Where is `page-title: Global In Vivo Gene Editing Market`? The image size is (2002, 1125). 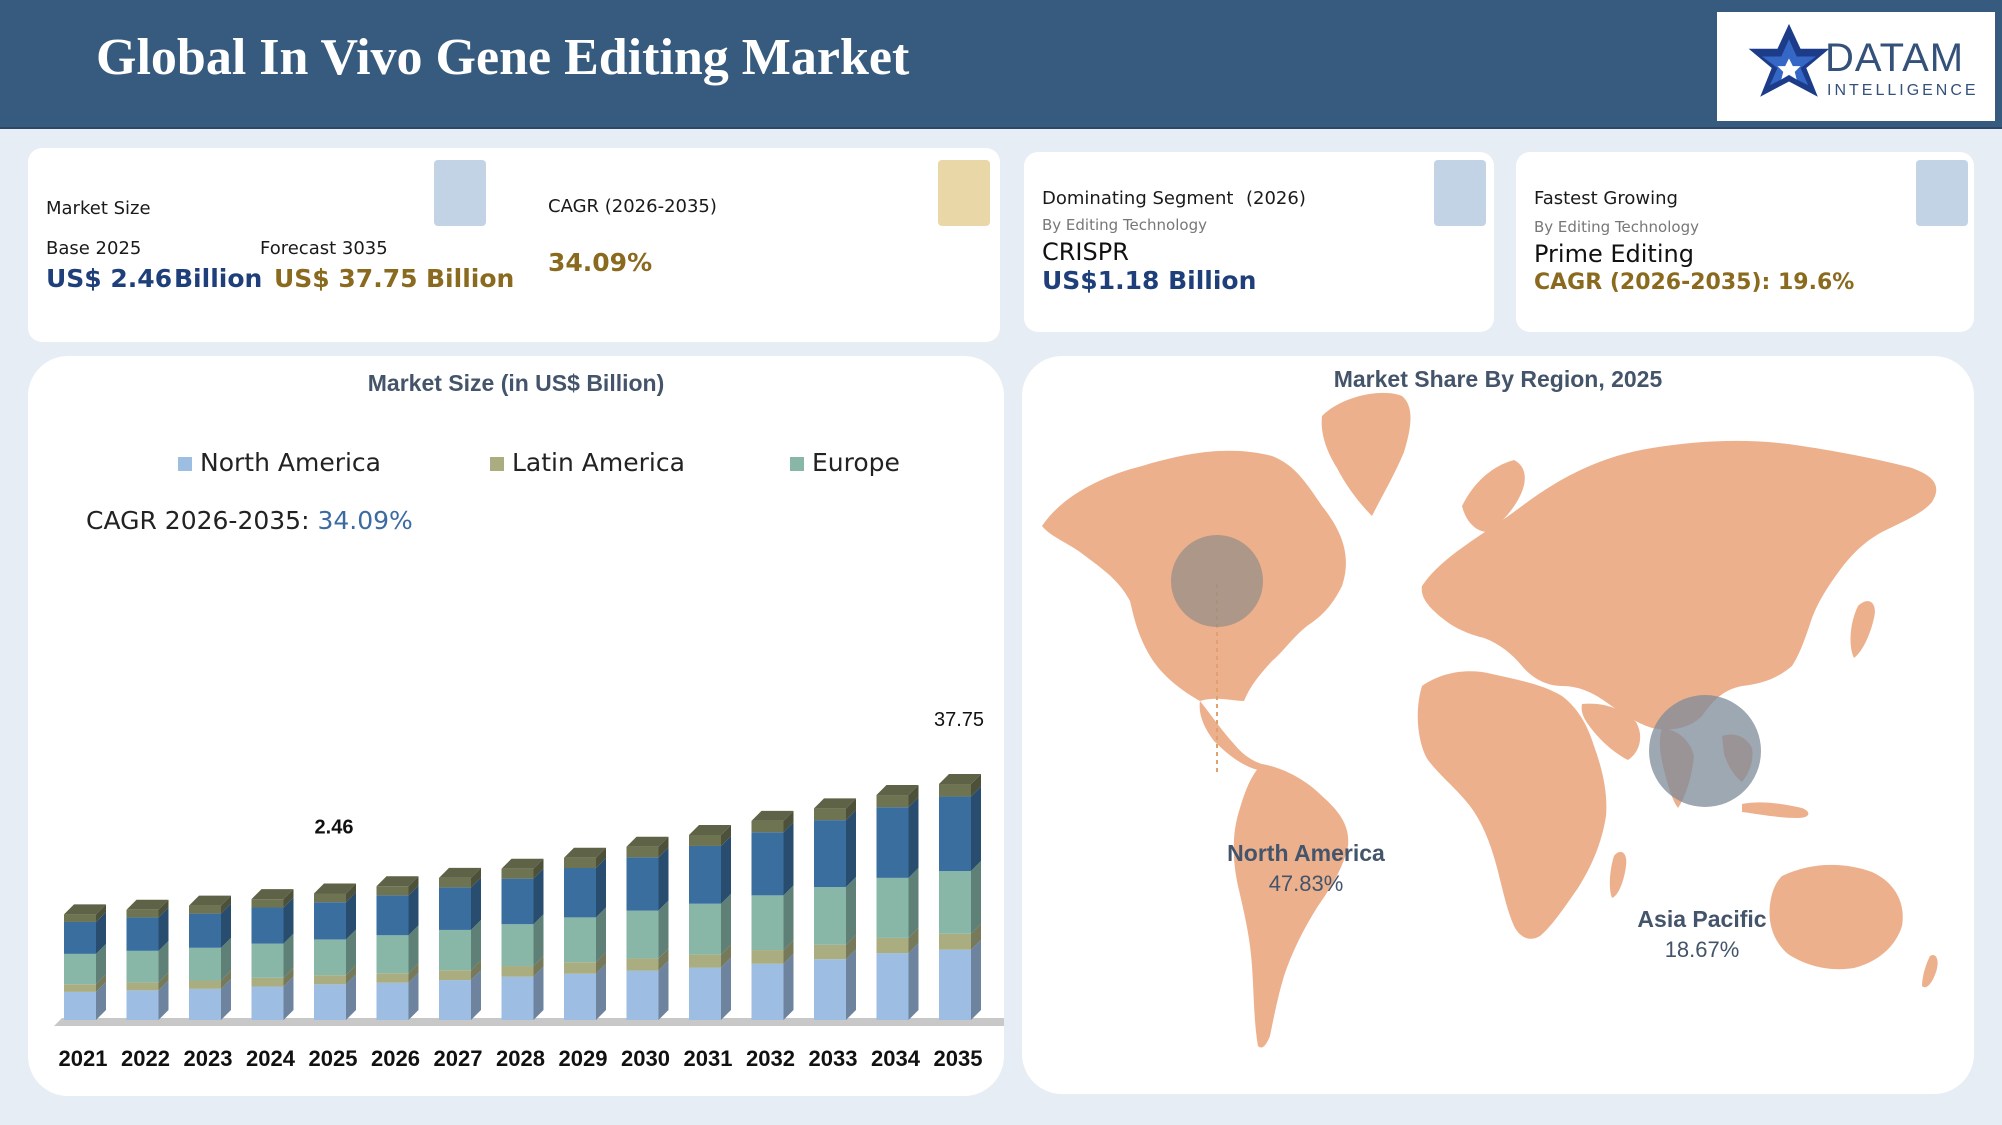 page-title: Global In Vivo Gene Editing Market is located at coordinates (503, 57).